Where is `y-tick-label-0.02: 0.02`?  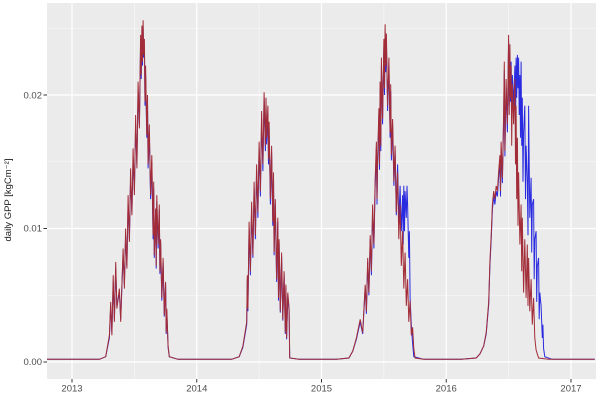 y-tick-label-0.02: 0.02 is located at coordinates (33, 96).